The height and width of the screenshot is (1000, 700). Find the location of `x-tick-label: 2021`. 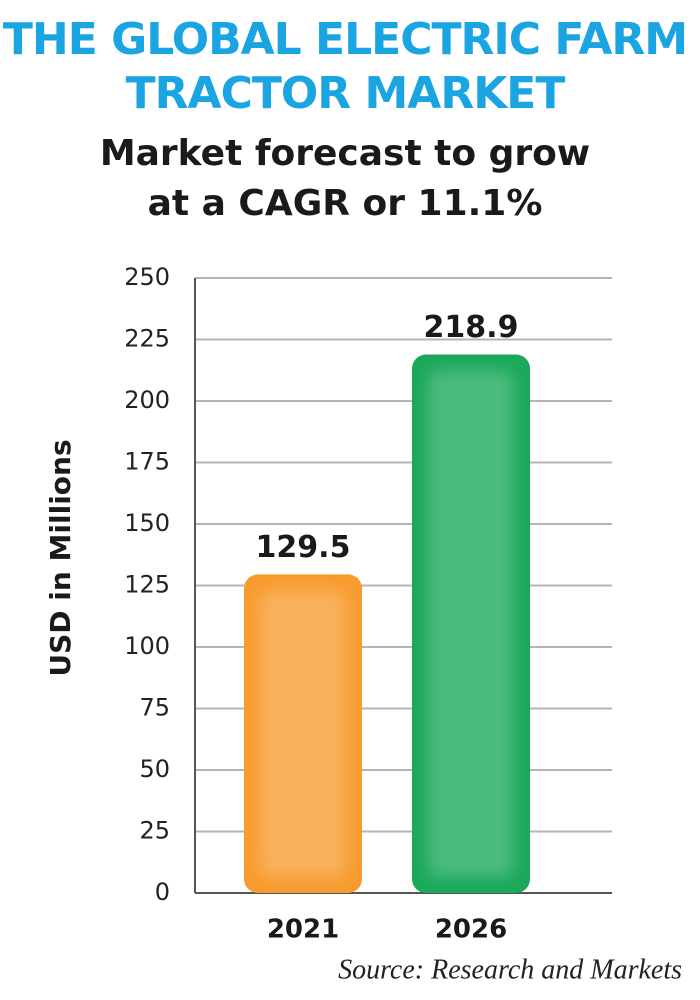

x-tick-label: 2021 is located at coordinates (303, 930).